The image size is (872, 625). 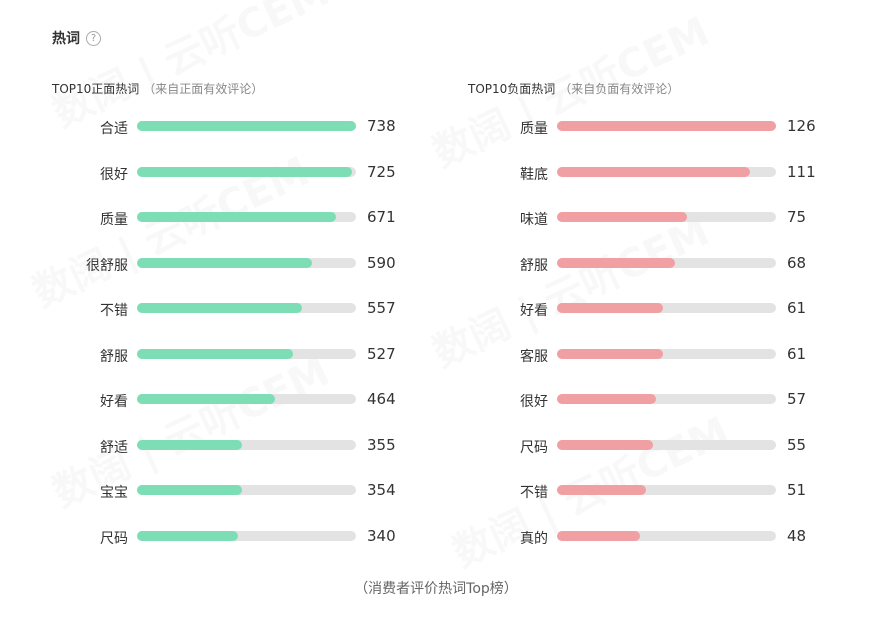 I want to click on data-label: 340, so click(x=381, y=535).